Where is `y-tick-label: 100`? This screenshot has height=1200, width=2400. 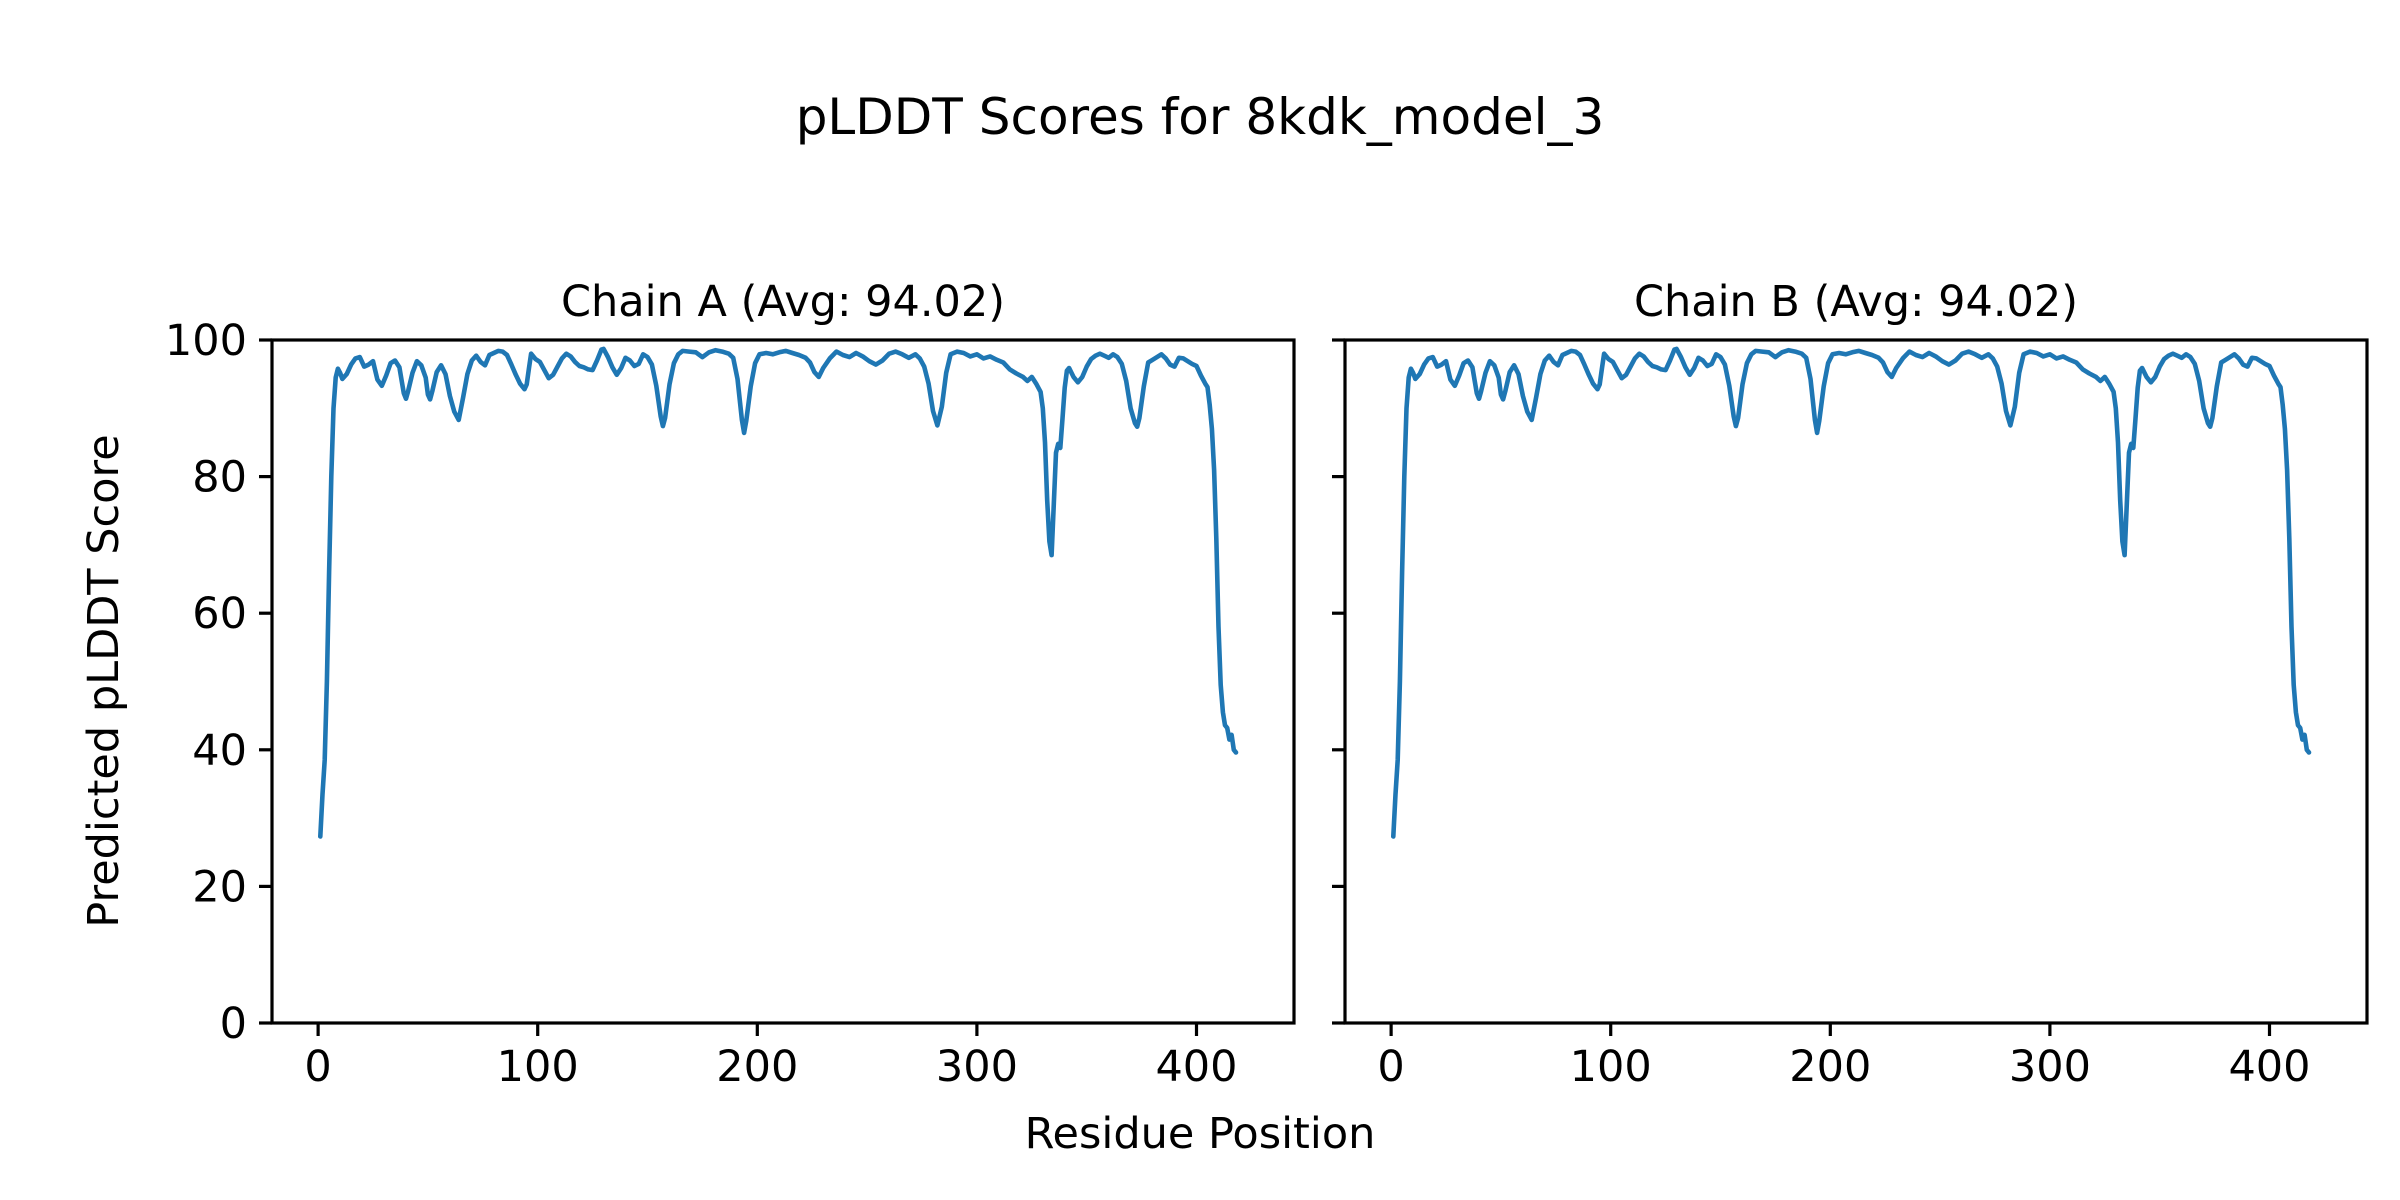
y-tick-label: 100 is located at coordinates (206, 341).